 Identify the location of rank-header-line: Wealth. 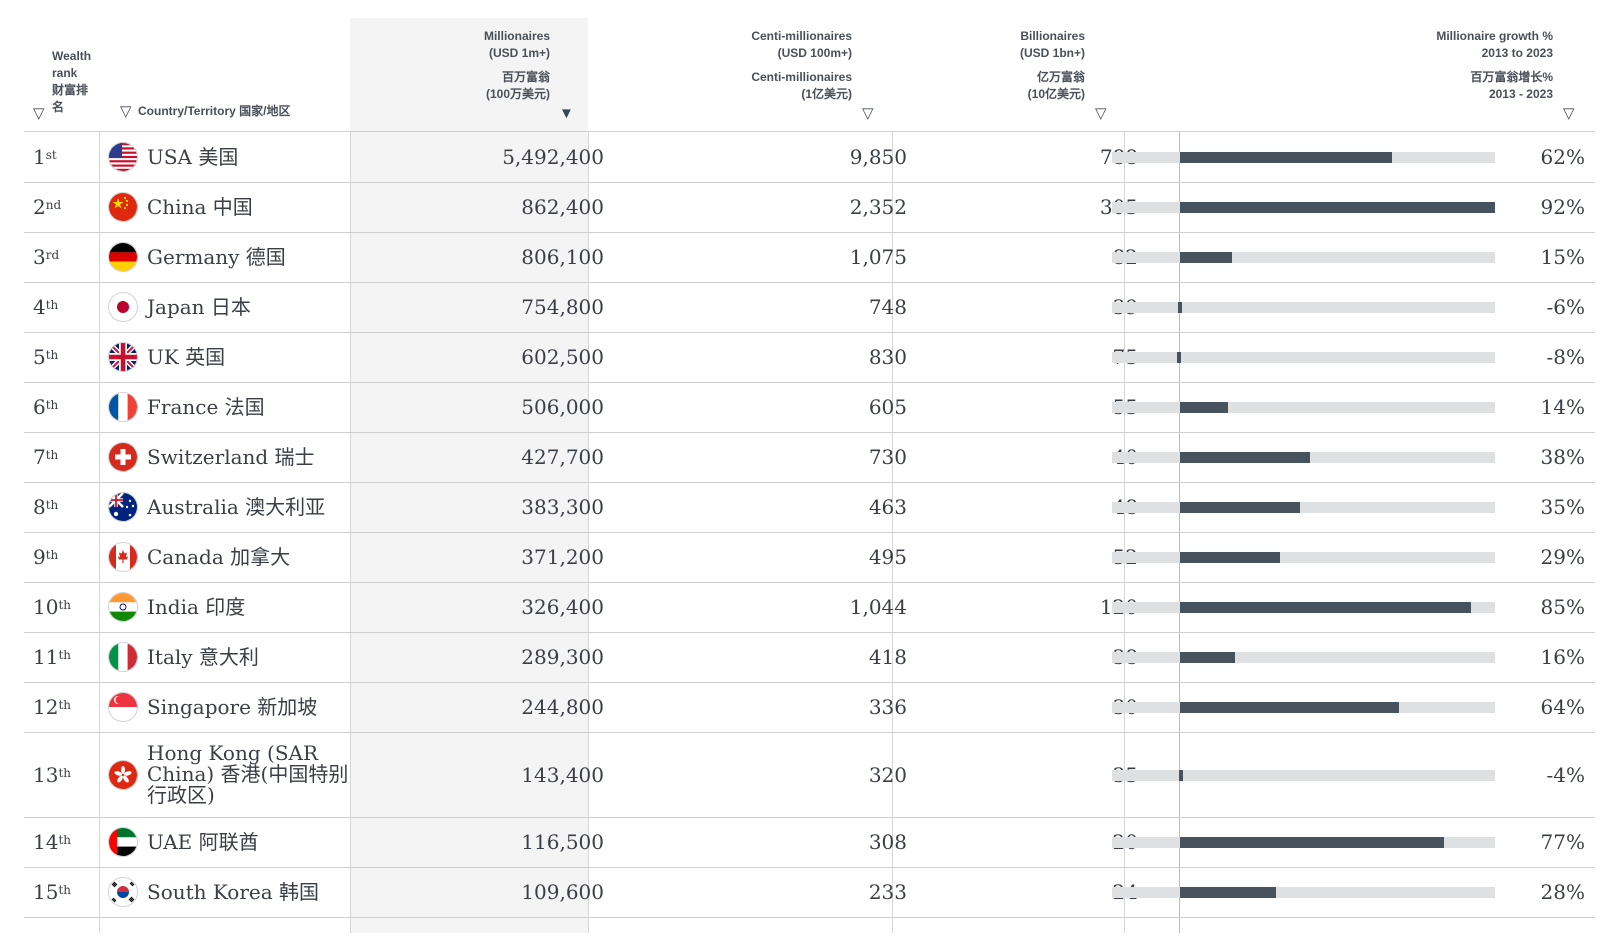
(72, 56).